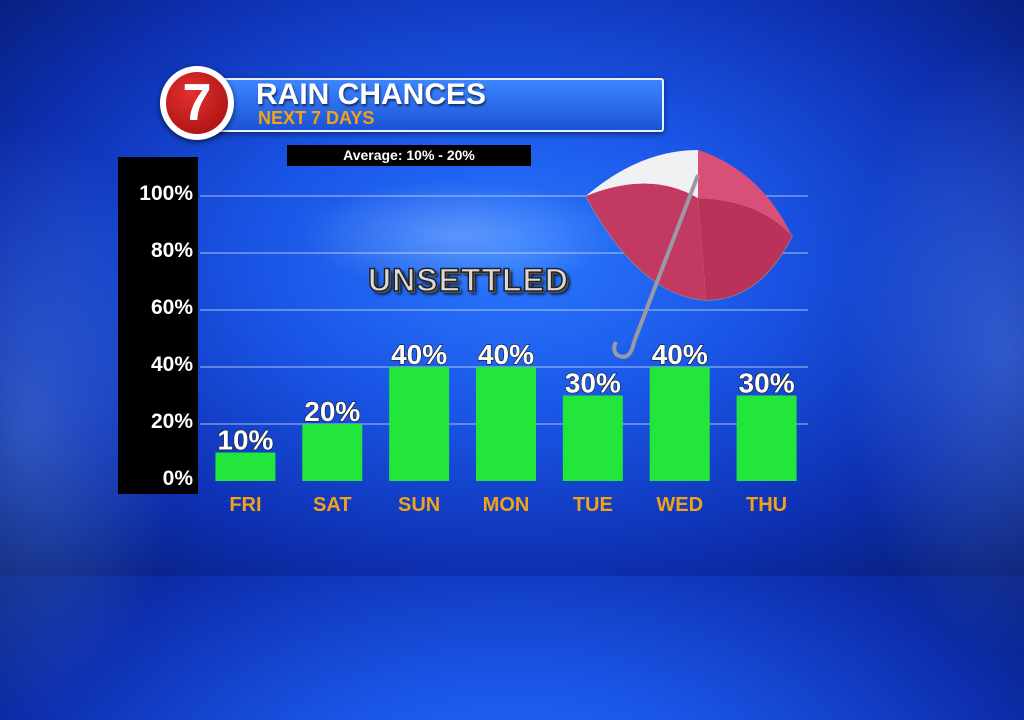 This screenshot has width=1024, height=720. I want to click on value-label-mon: 40%, so click(506, 354).